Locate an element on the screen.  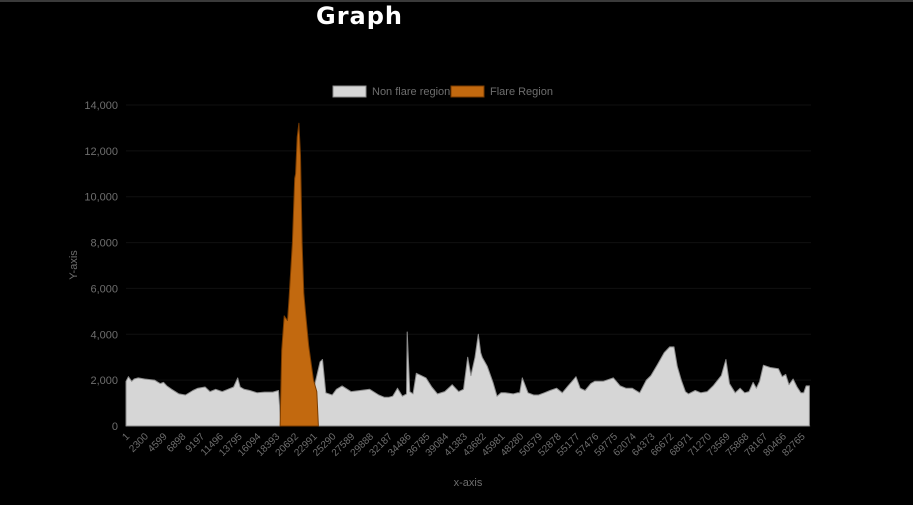
x-tick-label: 1 is located at coordinates (126, 437).